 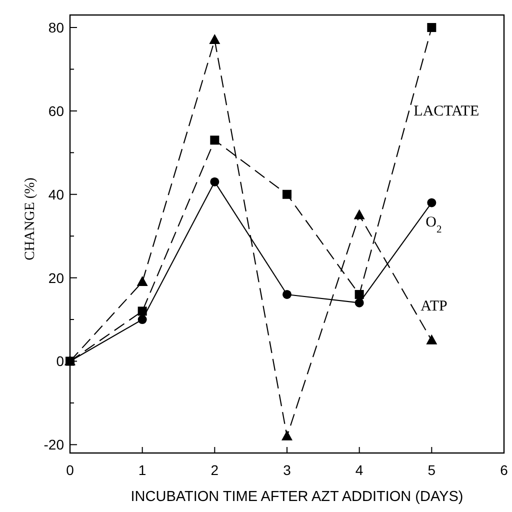 I want to click on x-tick-label: 1, so click(x=142, y=470).